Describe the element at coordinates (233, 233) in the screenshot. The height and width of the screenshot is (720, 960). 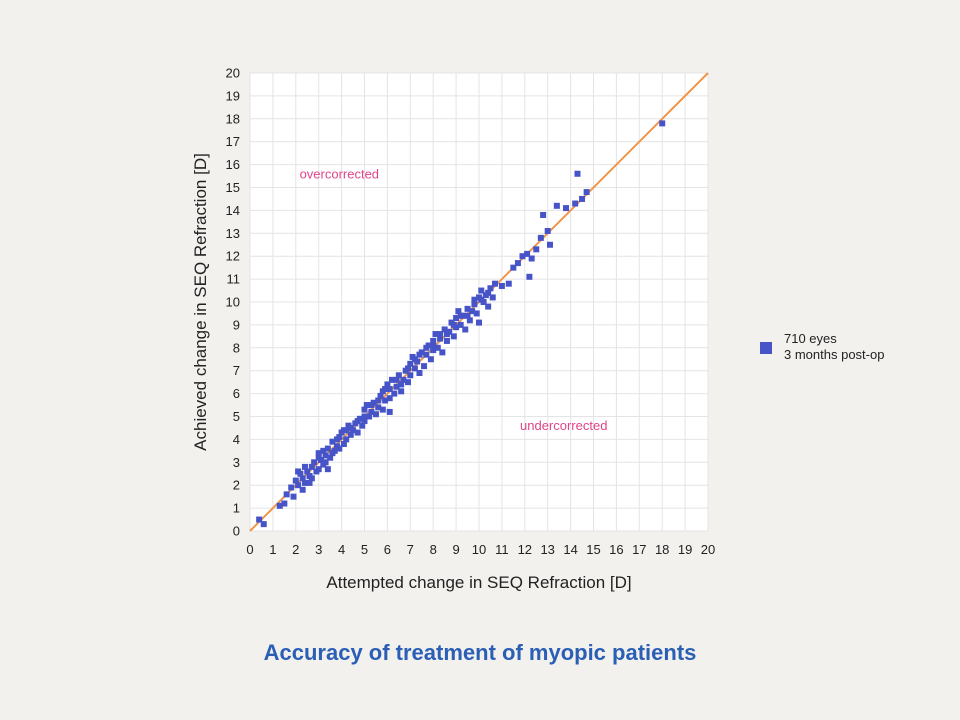
I see `y-tick-label: 13` at that location.